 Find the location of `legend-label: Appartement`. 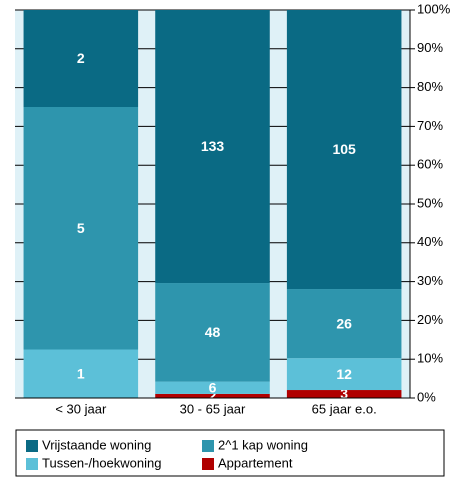

legend-label: Appartement is located at coordinates (255, 462).